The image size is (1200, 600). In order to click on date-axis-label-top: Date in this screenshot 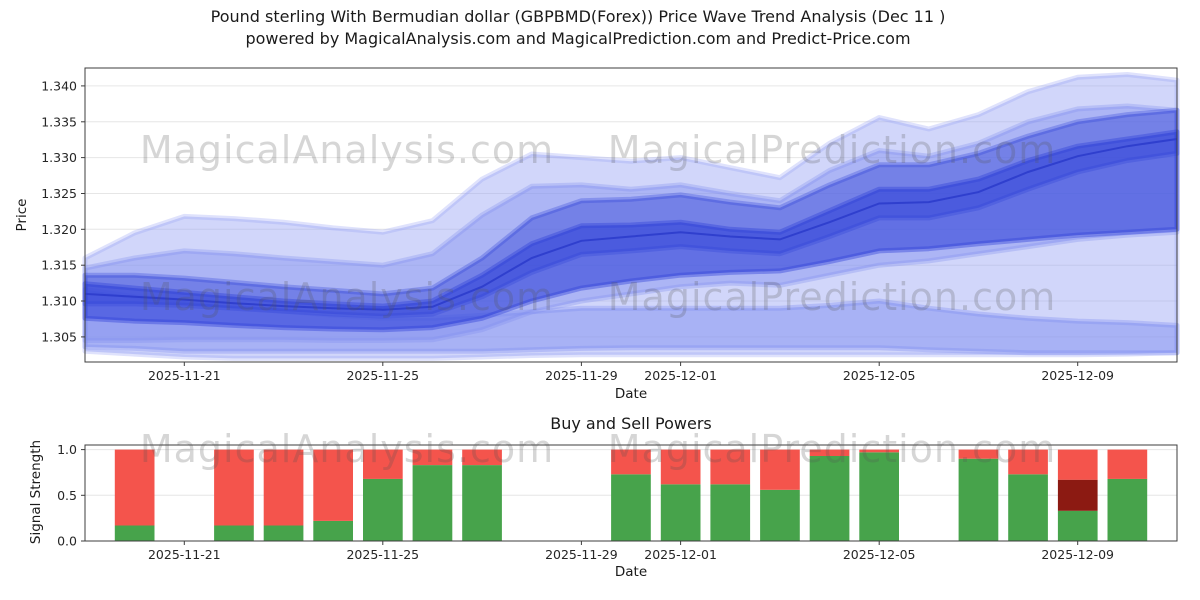, I will do `click(631, 394)`.